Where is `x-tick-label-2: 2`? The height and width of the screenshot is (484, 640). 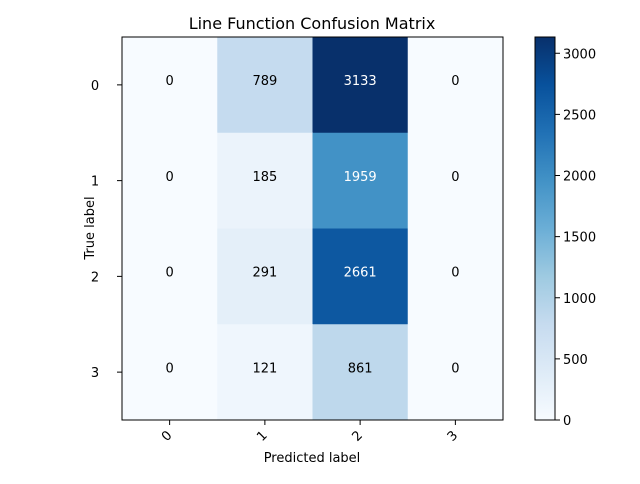 x-tick-label-2: 2 is located at coordinates (357, 436).